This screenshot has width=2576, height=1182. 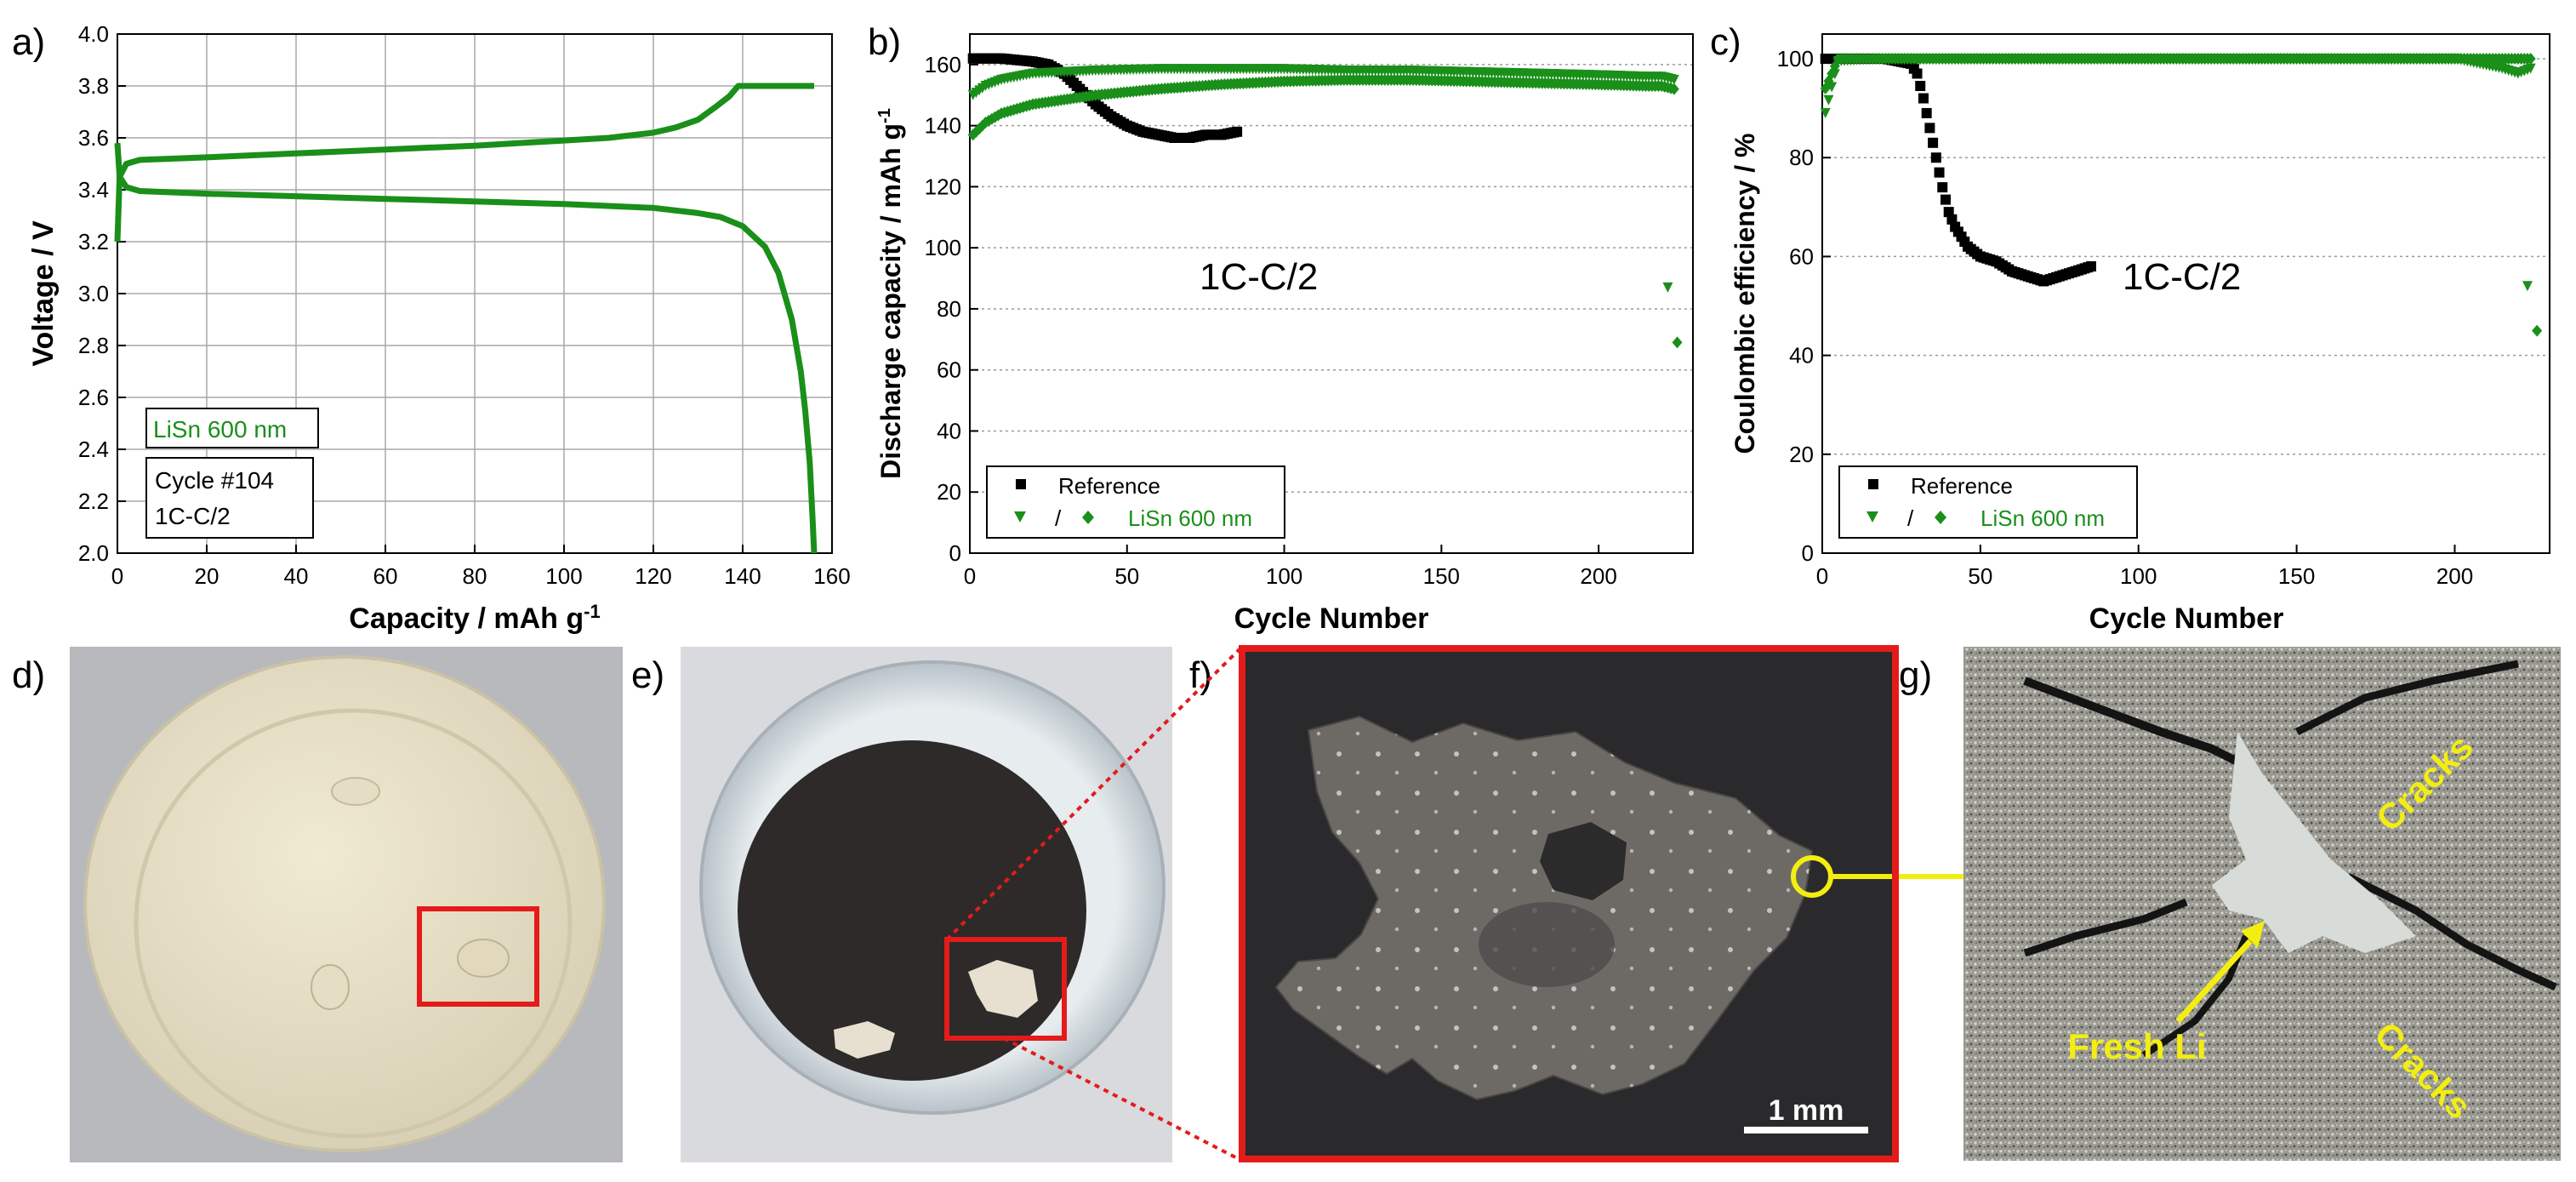 I want to click on x-tick-label: 40, so click(x=296, y=576).